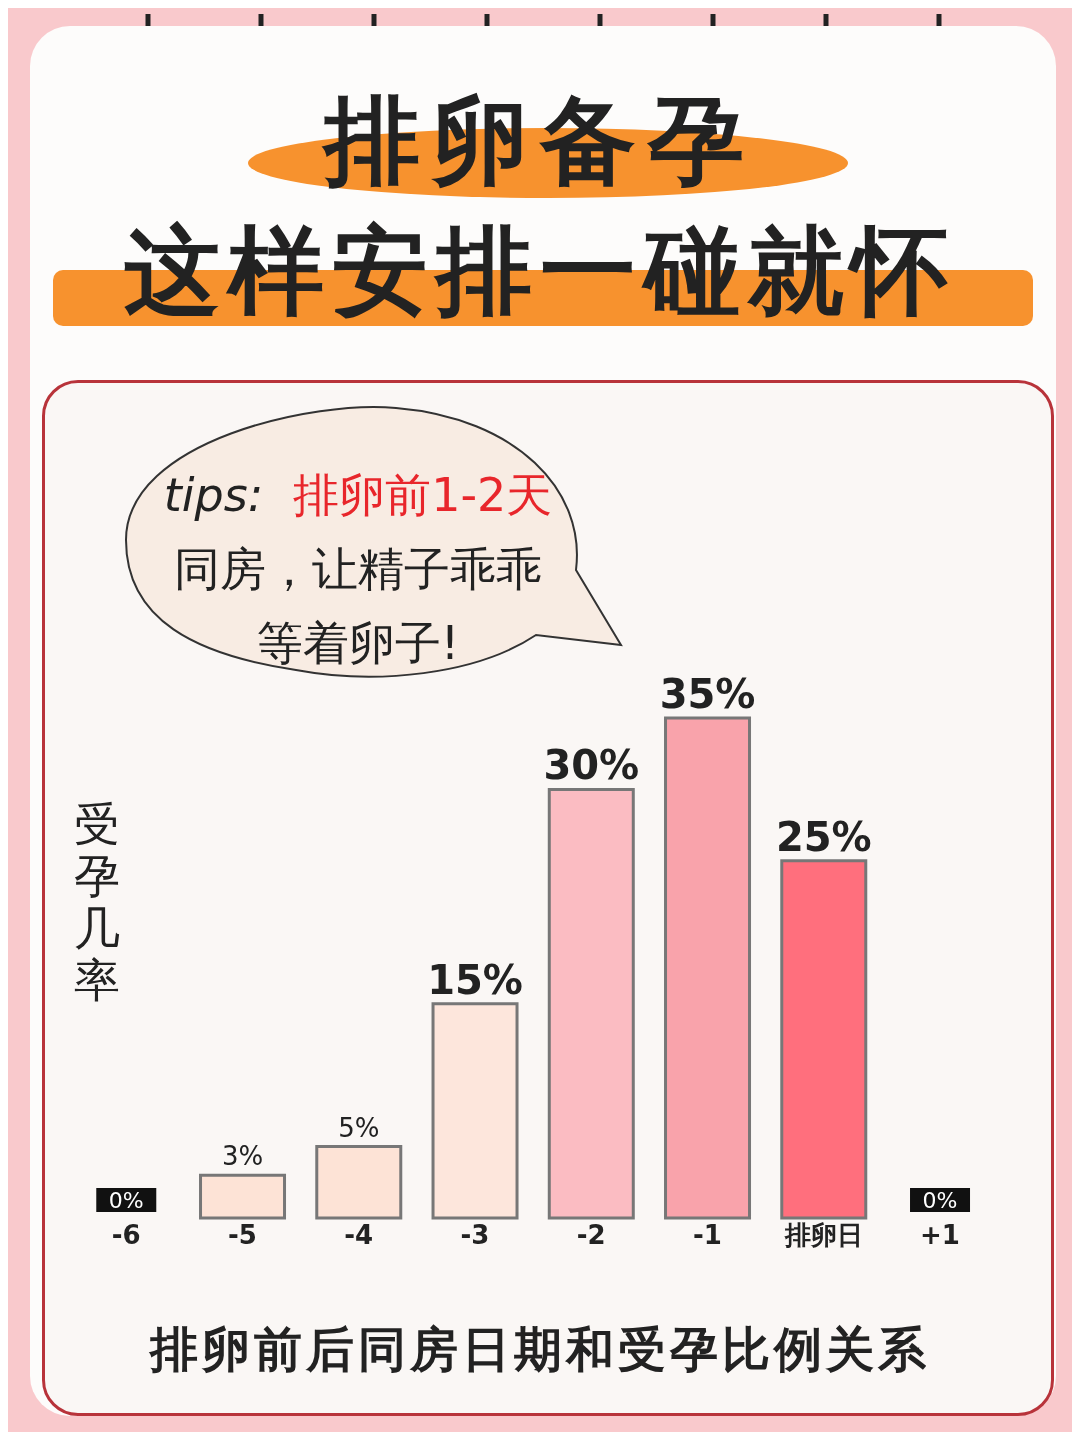 The height and width of the screenshot is (1440, 1080). I want to click on x-tick-label: -4, so click(359, 1235).